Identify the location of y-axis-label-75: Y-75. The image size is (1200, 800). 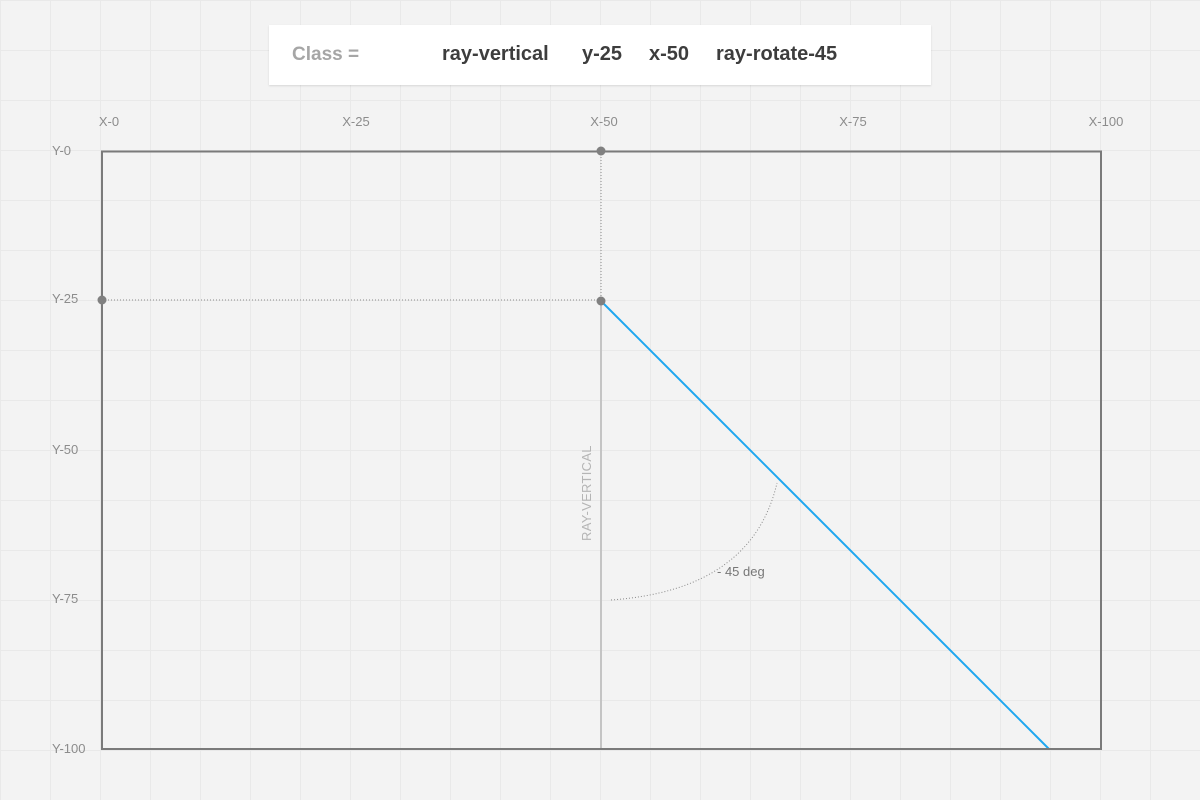
(65, 598).